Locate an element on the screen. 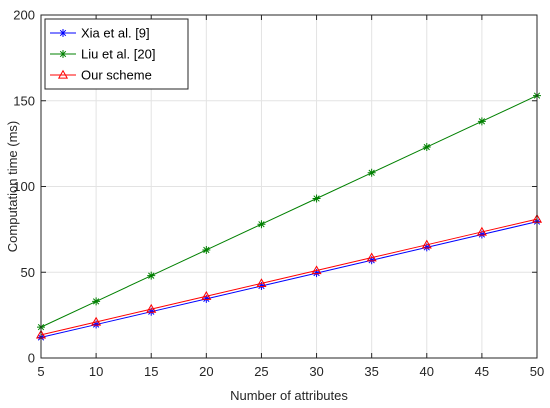  legend: Xia et al. [9] Liu et al. [20] Our scheme is located at coordinates (116, 54).